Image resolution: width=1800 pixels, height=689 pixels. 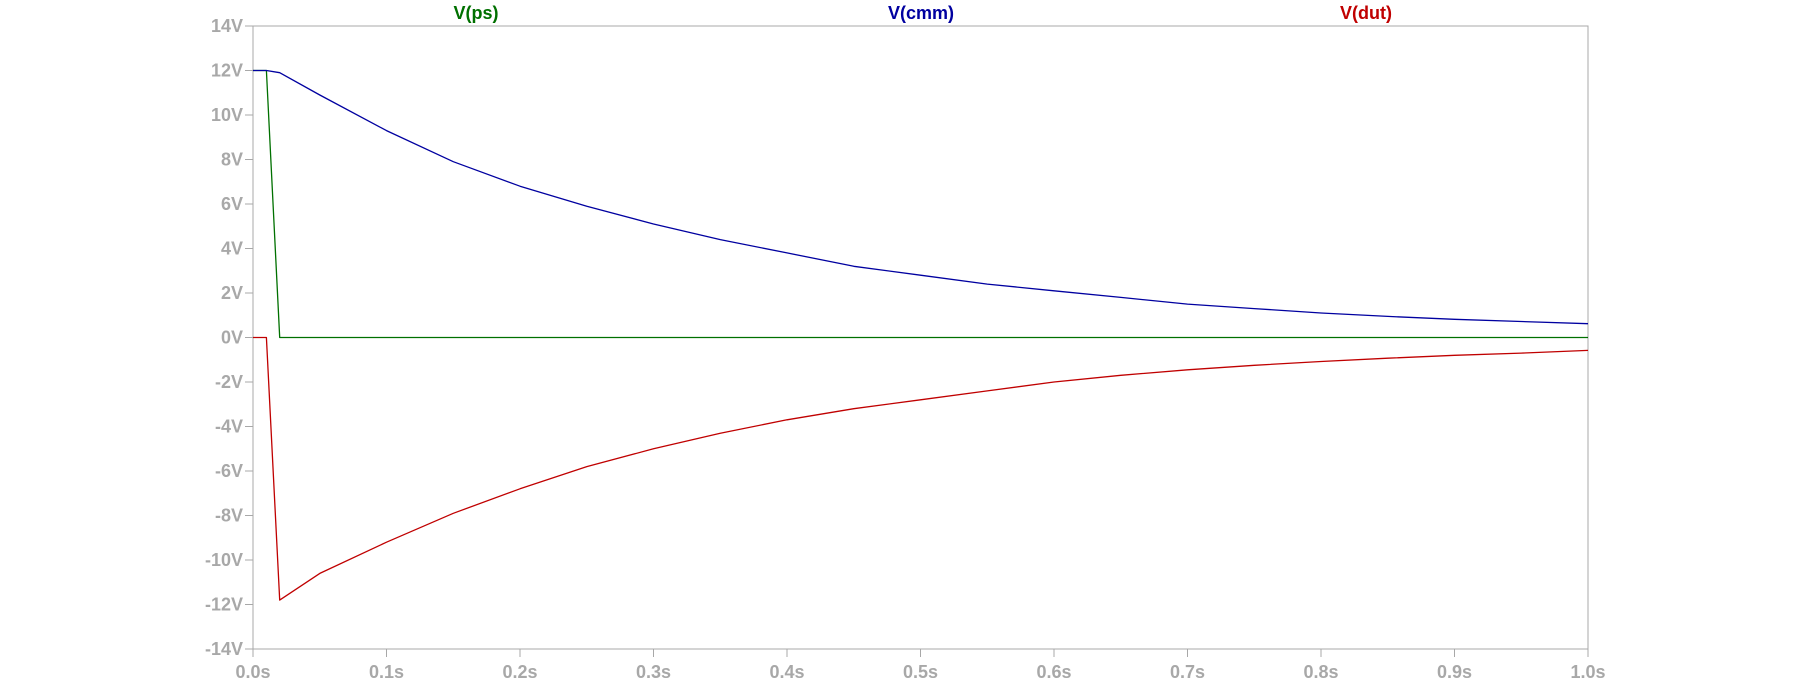 What do you see at coordinates (252, 672) in the screenshot?
I see `x-tick-label: 0.0s` at bounding box center [252, 672].